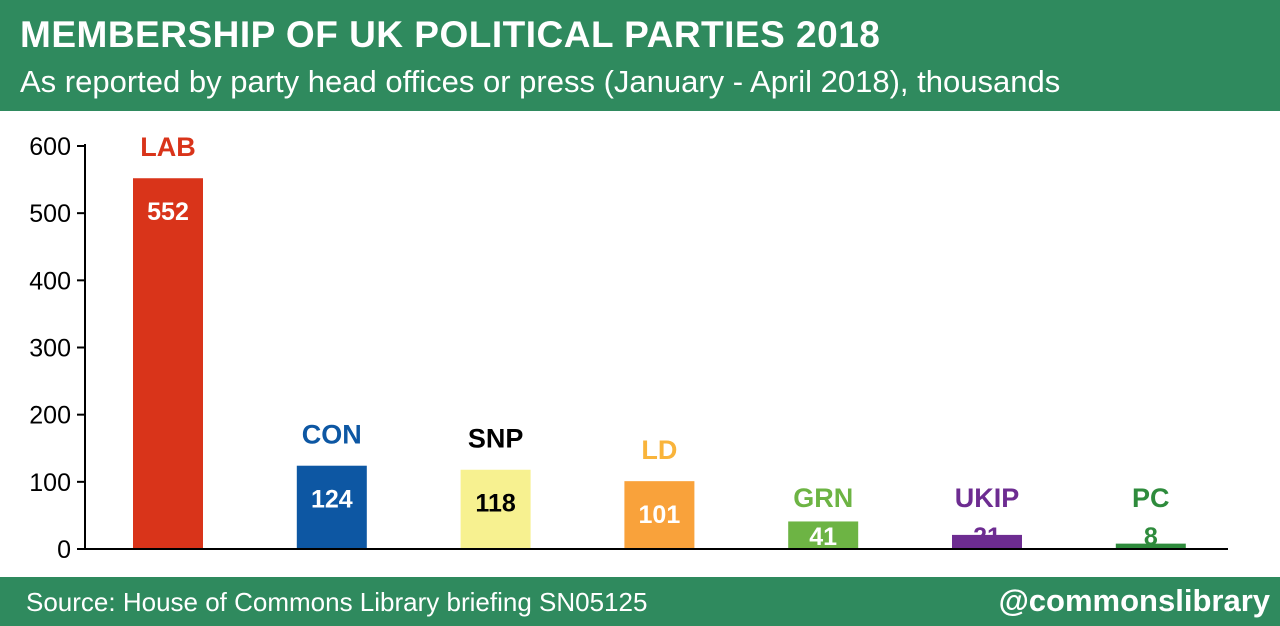 The height and width of the screenshot is (626, 1280). What do you see at coordinates (64, 550) in the screenshot?
I see `y-tick-label: 0` at bounding box center [64, 550].